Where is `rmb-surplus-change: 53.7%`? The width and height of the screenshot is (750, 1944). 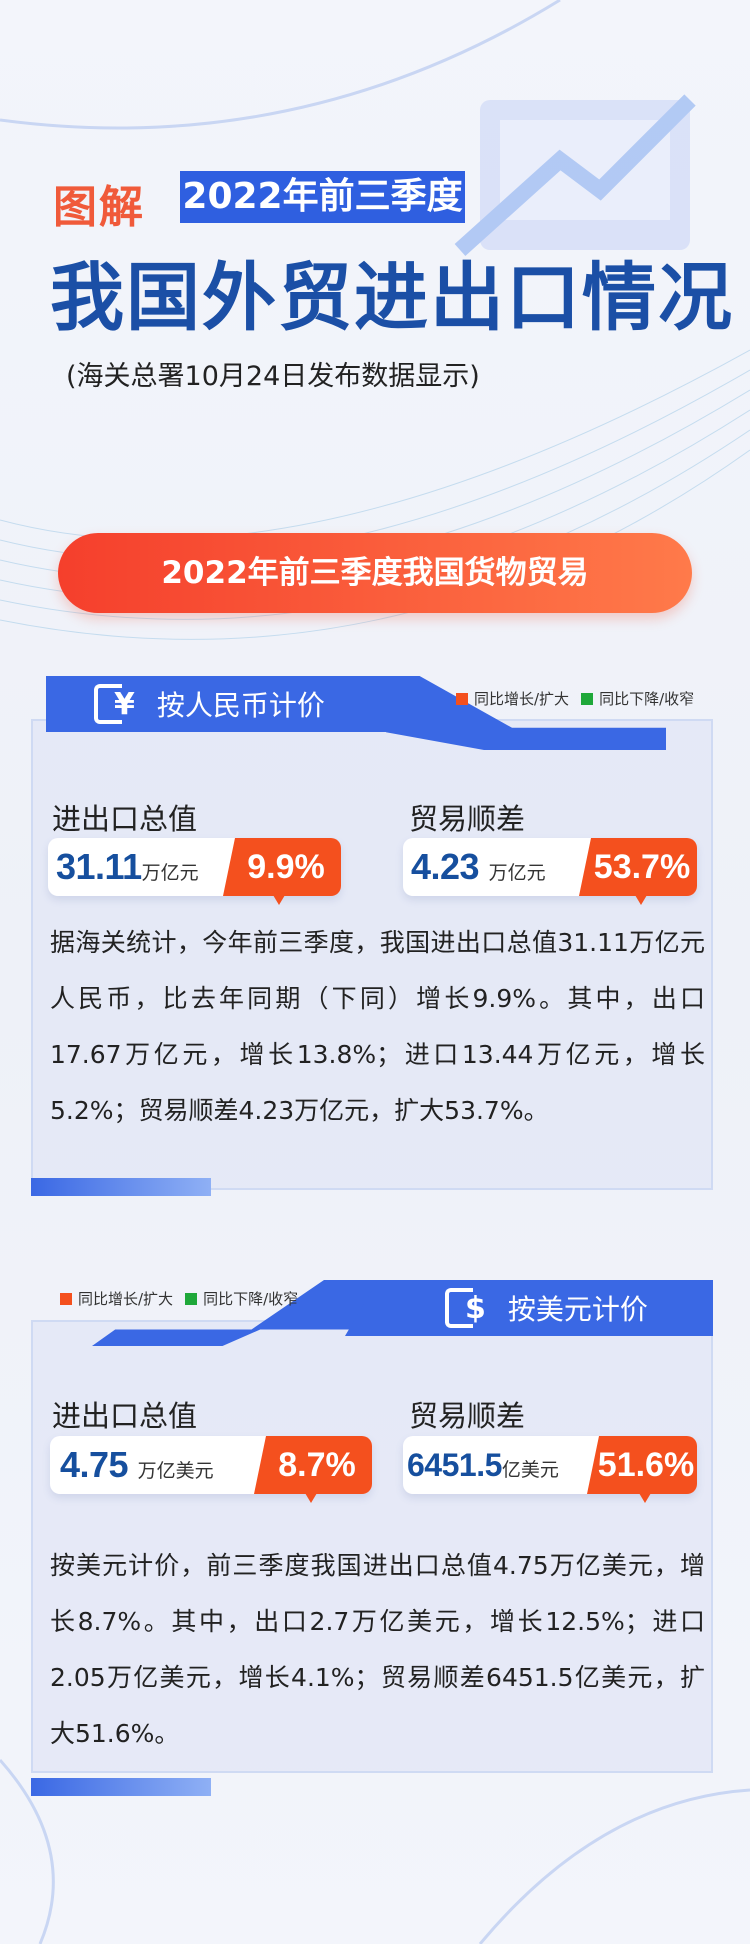
rmb-surplus-change: 53.7% is located at coordinates (638, 867).